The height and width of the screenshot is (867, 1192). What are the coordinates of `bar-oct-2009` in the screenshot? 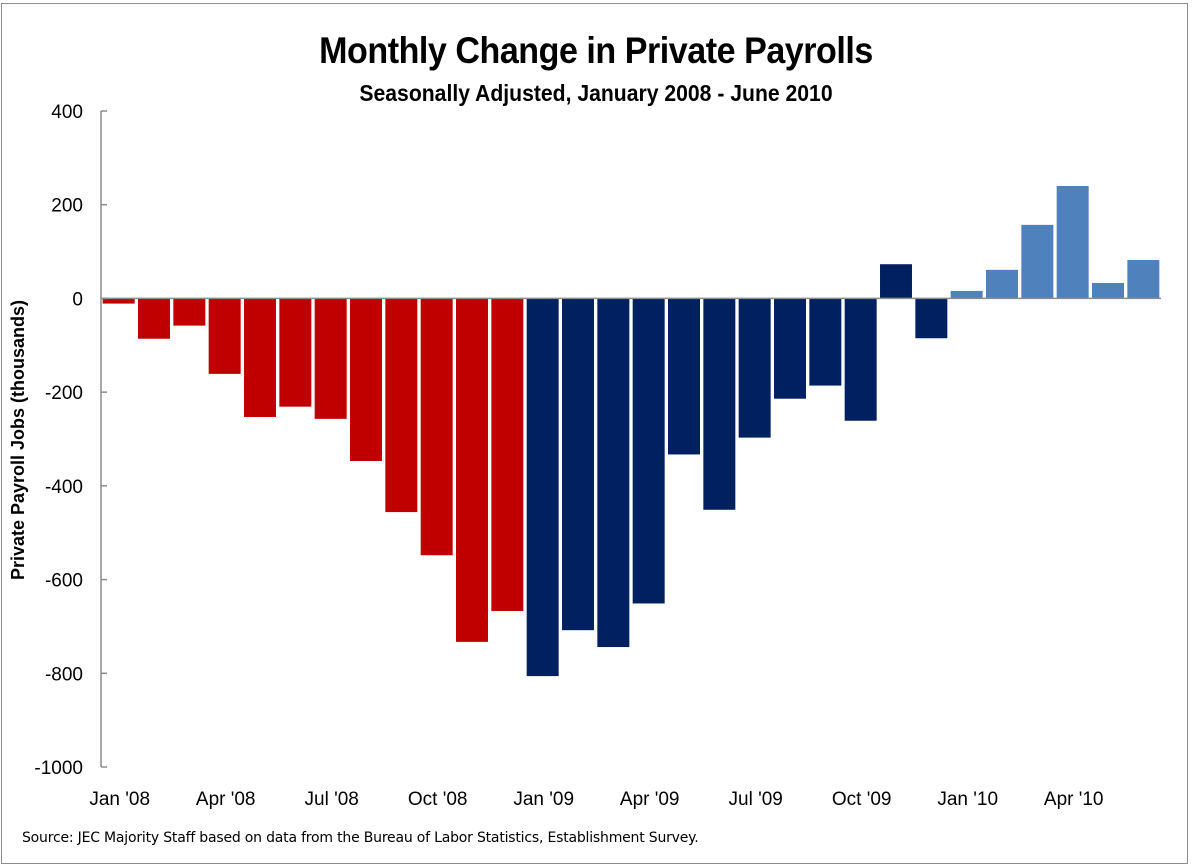 It's located at (860, 359).